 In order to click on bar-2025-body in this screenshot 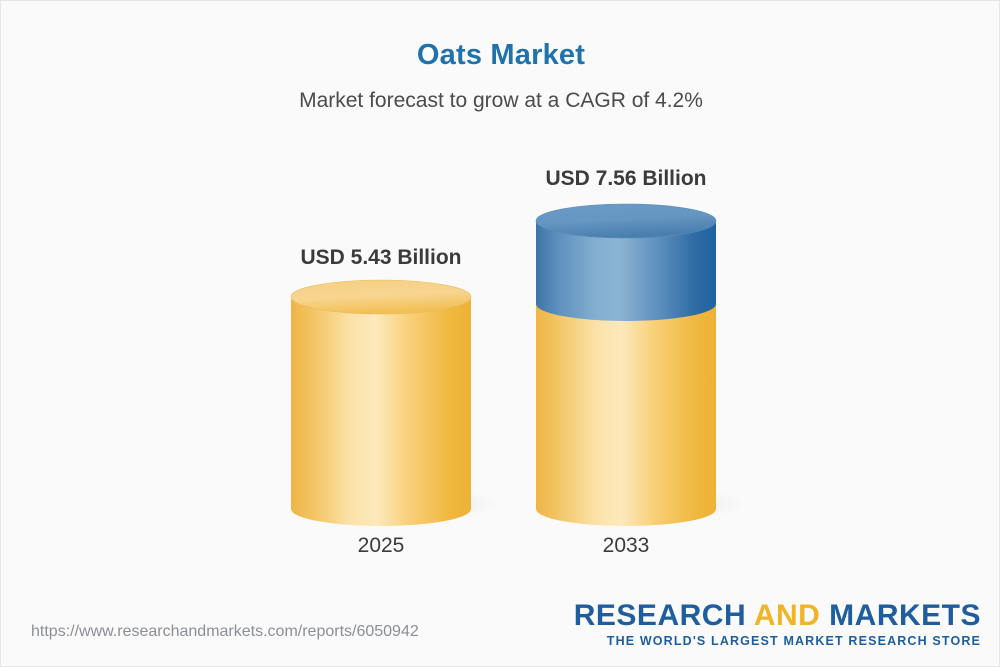, I will do `click(381, 411)`.